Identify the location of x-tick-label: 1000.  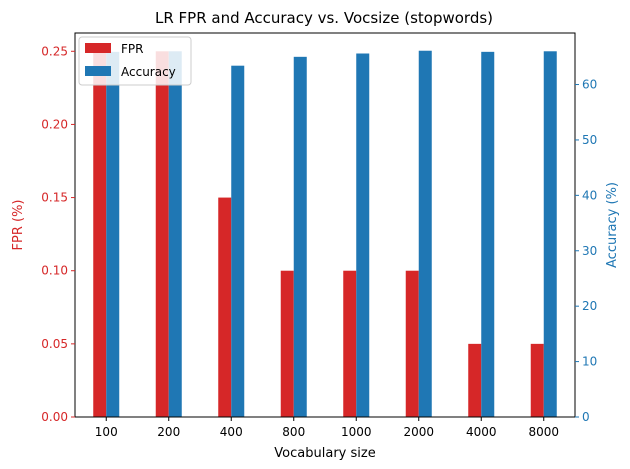
(356, 432).